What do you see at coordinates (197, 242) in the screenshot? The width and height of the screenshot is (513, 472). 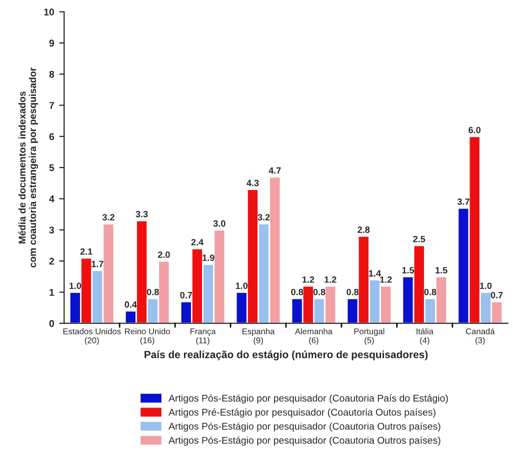 I see `data-label: 2.4` at bounding box center [197, 242].